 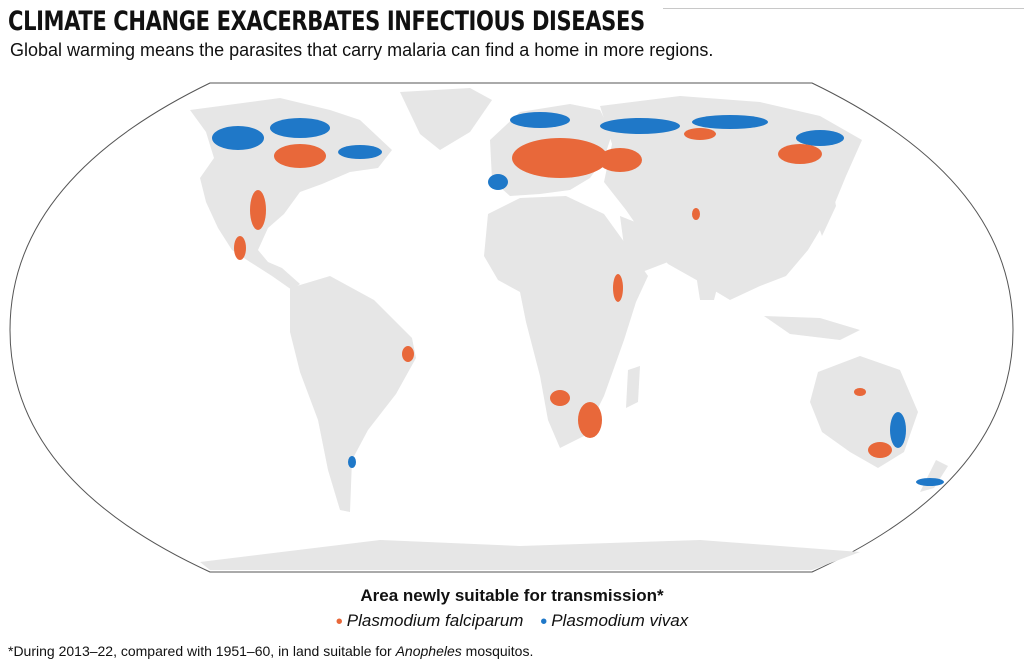 I want to click on legend-title: Area newly suitable for transmission*, so click(x=512, y=595).